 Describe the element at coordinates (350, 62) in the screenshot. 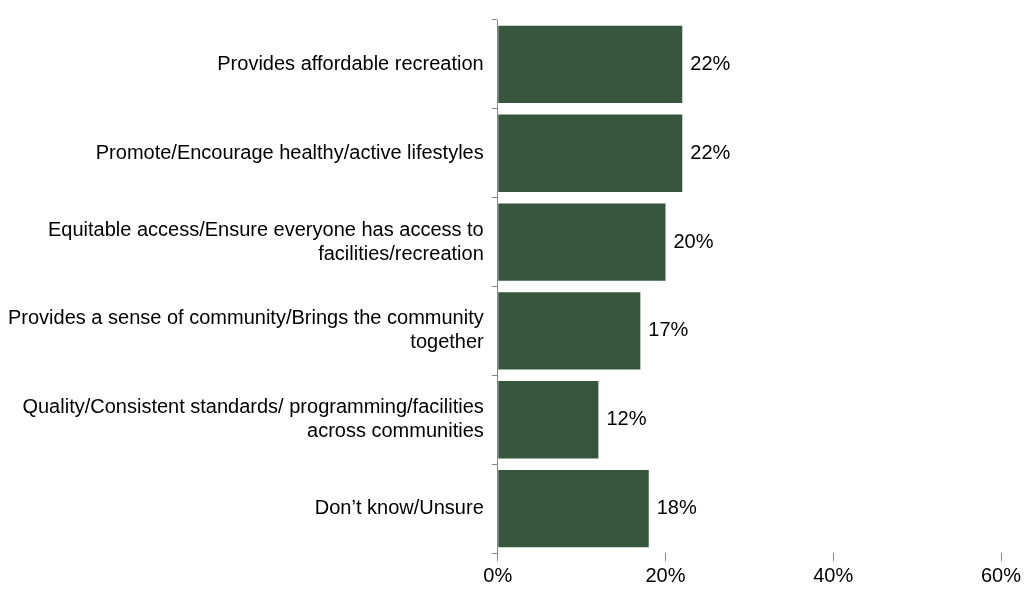

I see `y-tick-label: Provides affordable recreation` at that location.